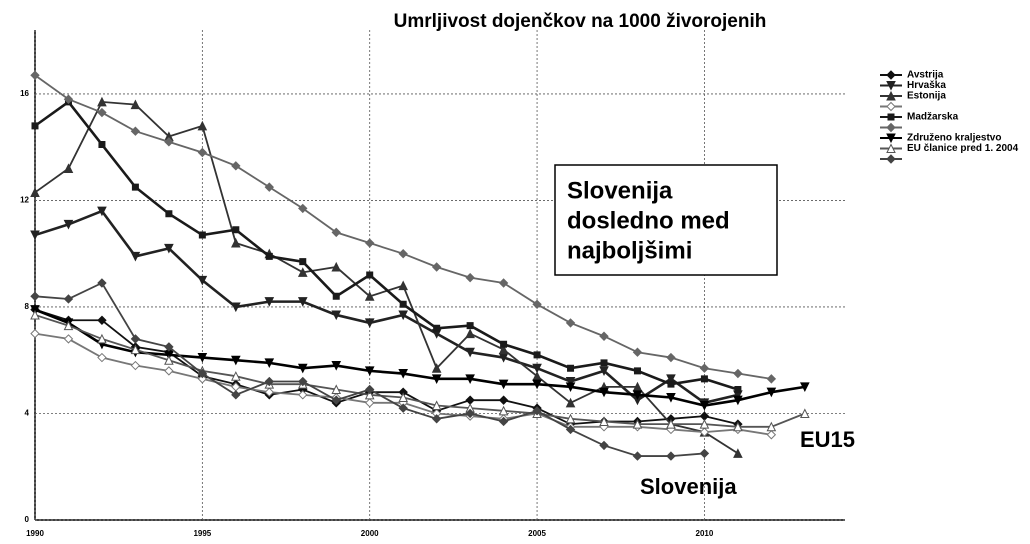 This screenshot has height=544, width=1030. What do you see at coordinates (24, 93) in the screenshot?
I see `y-tick-label: 16` at bounding box center [24, 93].